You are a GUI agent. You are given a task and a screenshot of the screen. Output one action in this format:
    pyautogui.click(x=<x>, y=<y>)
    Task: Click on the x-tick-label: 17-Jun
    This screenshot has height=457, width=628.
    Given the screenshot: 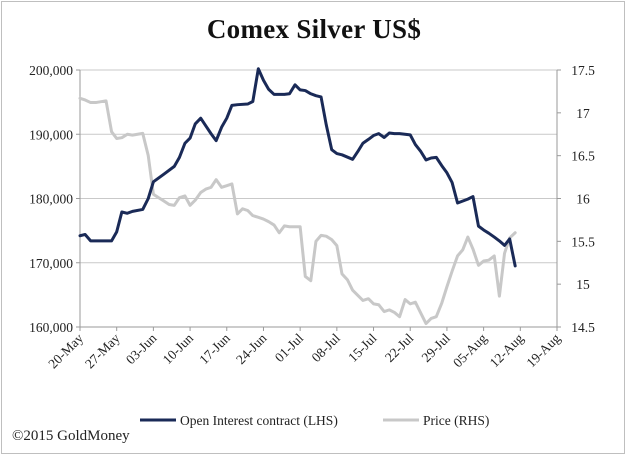 What is the action you would take?
    pyautogui.click(x=214, y=348)
    